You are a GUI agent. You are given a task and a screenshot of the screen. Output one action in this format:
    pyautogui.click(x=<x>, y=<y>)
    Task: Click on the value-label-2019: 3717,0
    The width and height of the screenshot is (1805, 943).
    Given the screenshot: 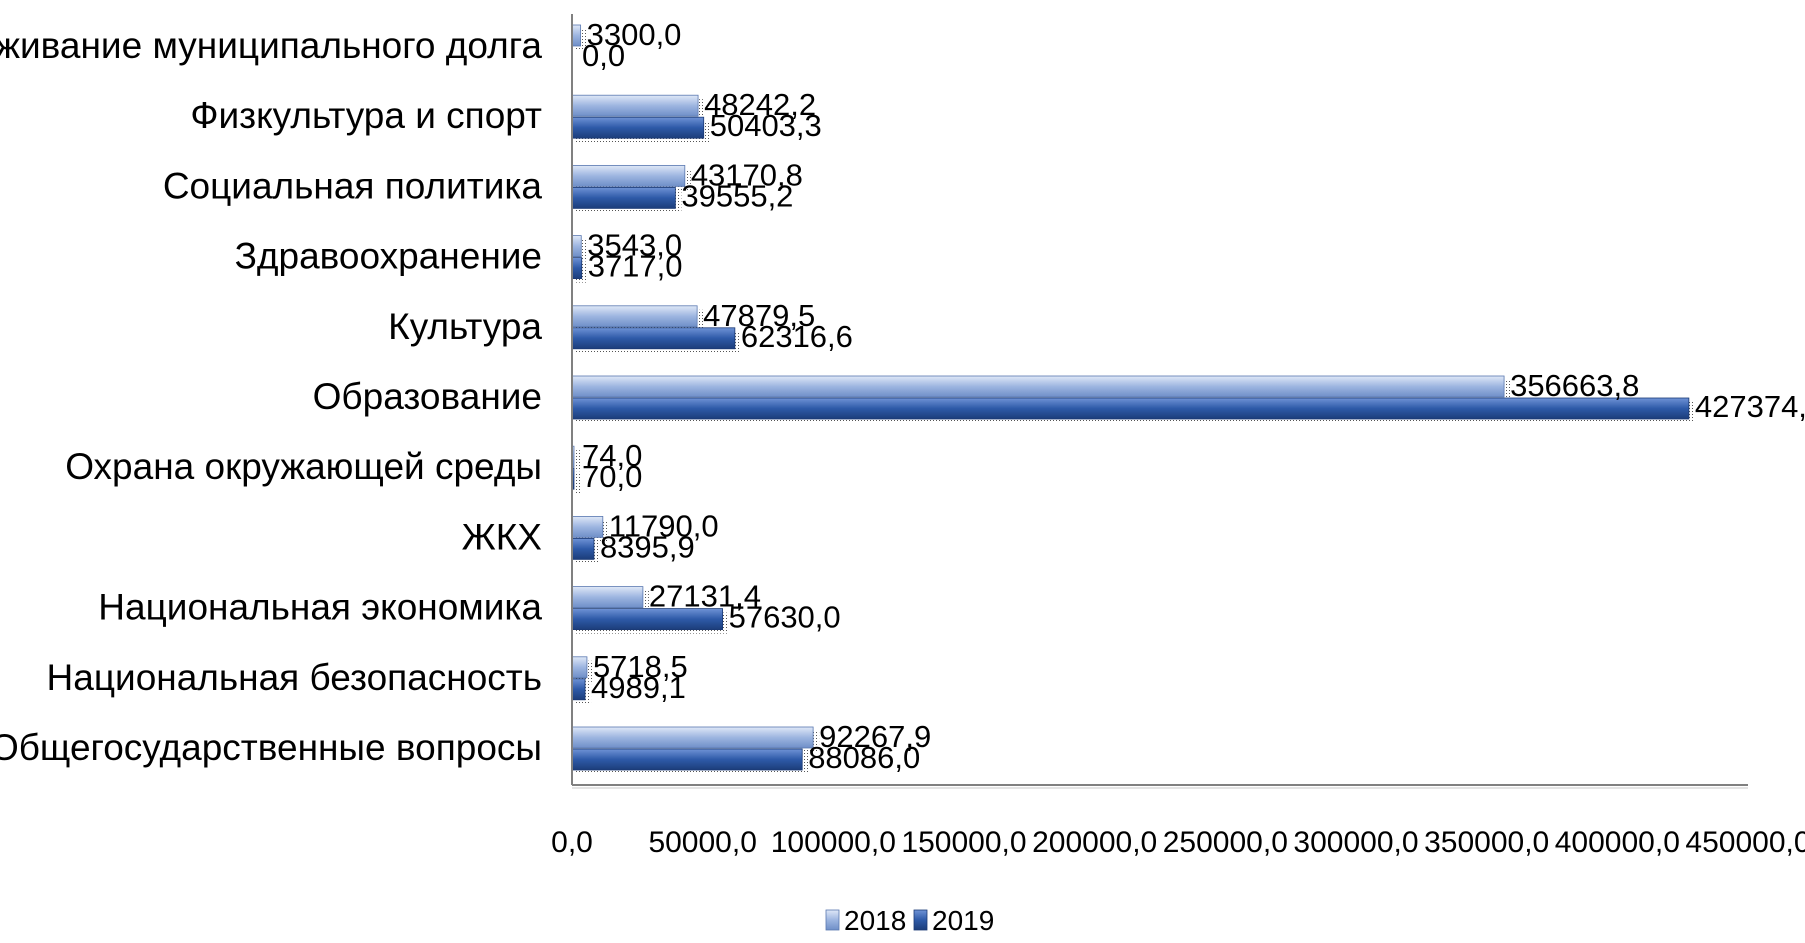 What is the action you would take?
    pyautogui.click(x=635, y=266)
    